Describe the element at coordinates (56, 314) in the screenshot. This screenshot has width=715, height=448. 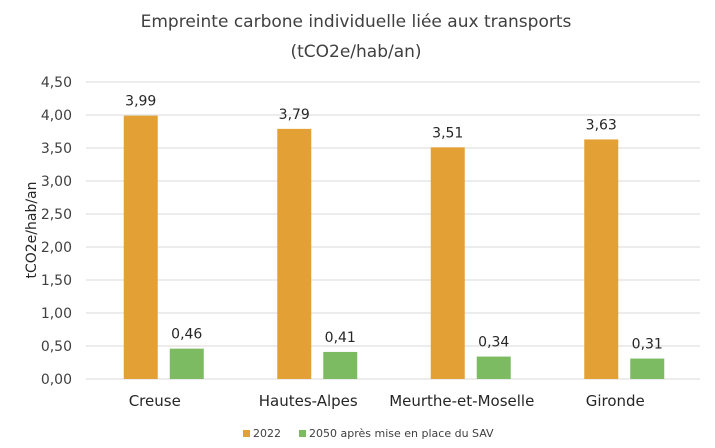
I see `y-tick-label: 1,00` at that location.